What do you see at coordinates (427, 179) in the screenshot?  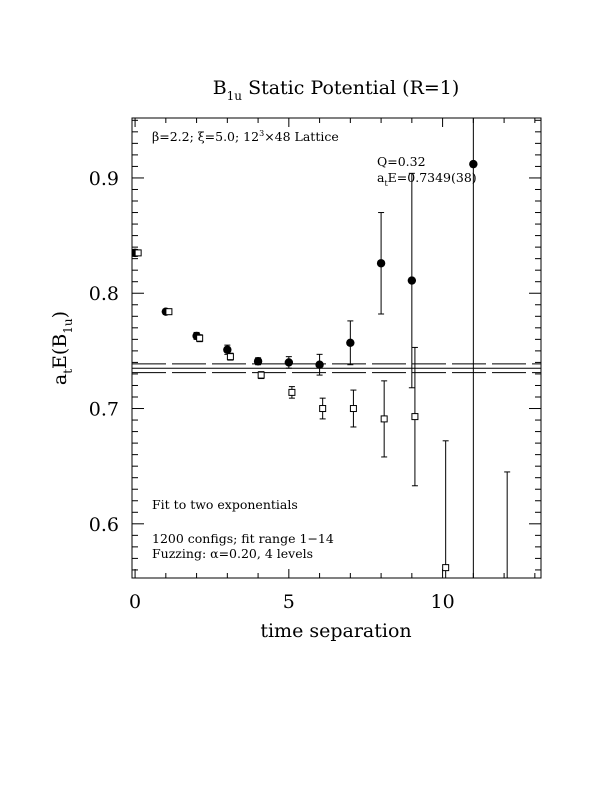 I see `fit-value-annotation: atE=0.7349(38)` at bounding box center [427, 179].